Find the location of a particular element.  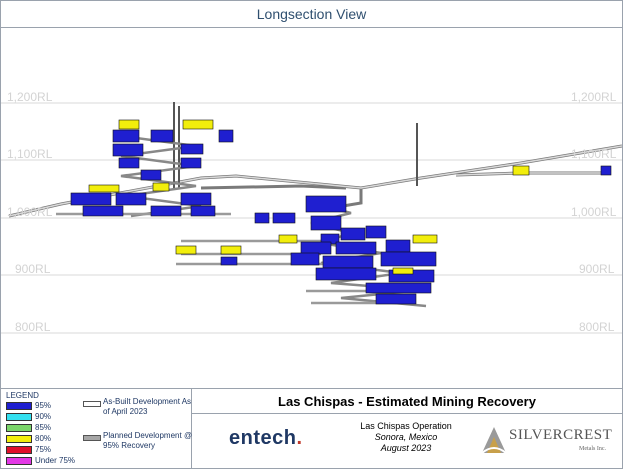

legend-item-under-75: Under 75% is located at coordinates (40, 460).